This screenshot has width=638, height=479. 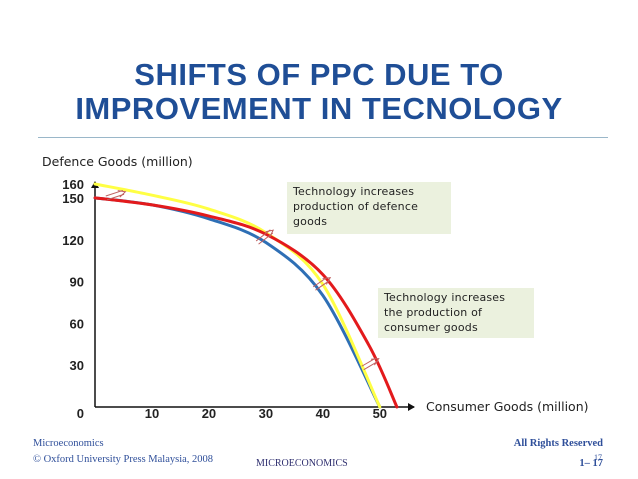 I want to click on y-tick-label: 90, so click(x=77, y=282).